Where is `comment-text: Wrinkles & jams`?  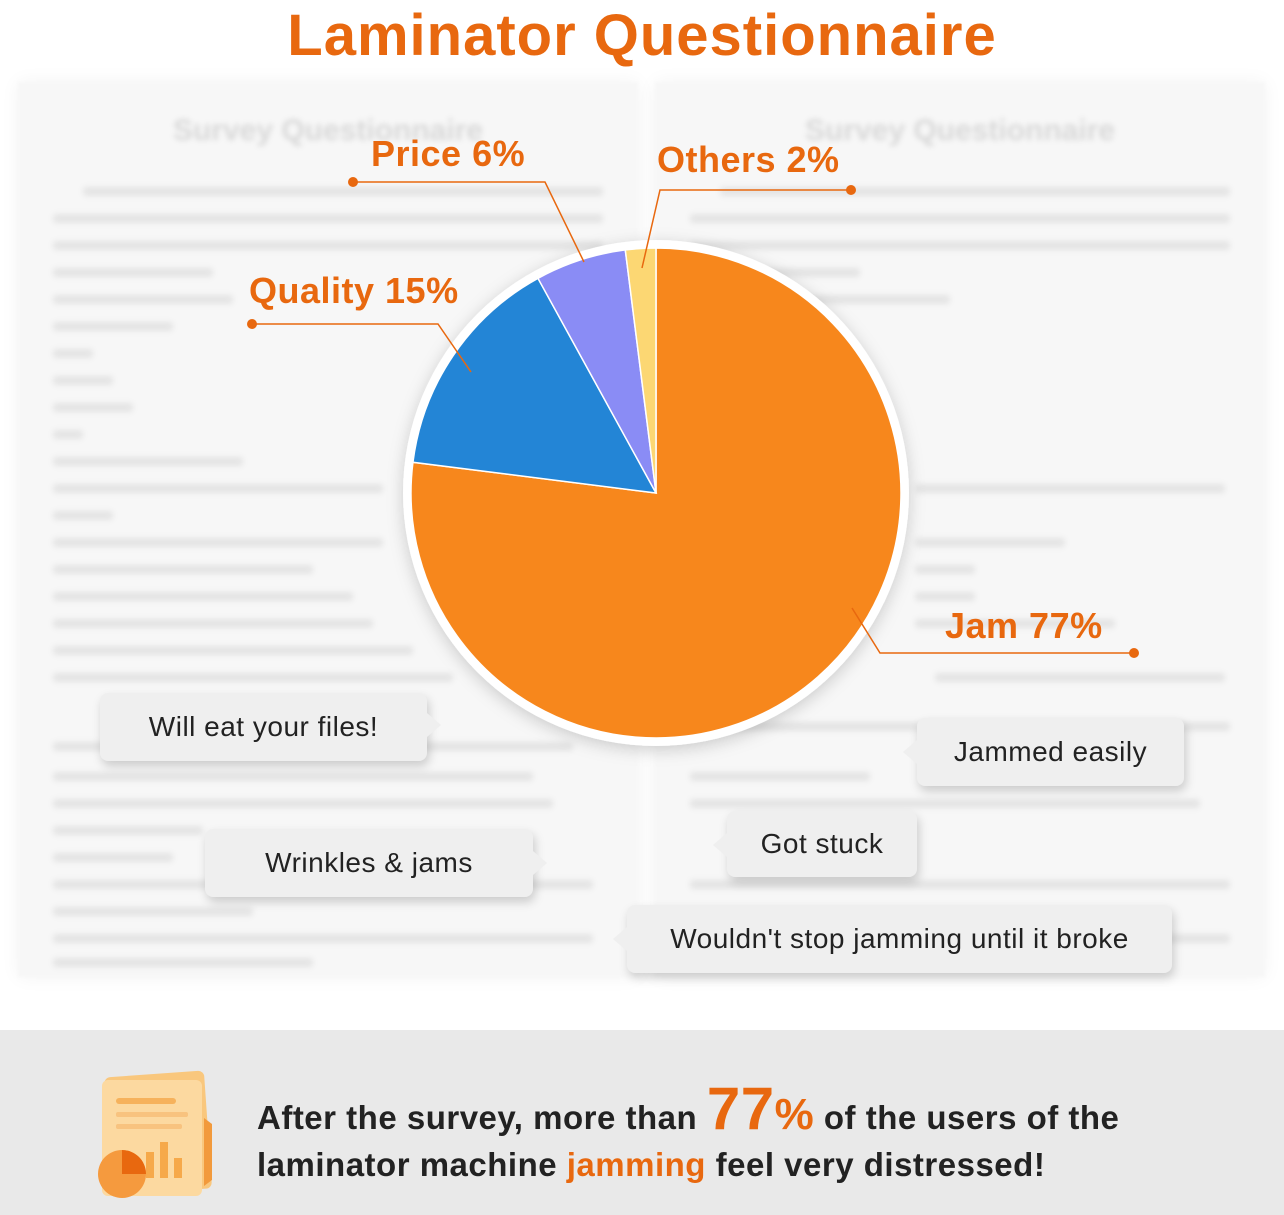 comment-text: Wrinkles & jams is located at coordinates (369, 862).